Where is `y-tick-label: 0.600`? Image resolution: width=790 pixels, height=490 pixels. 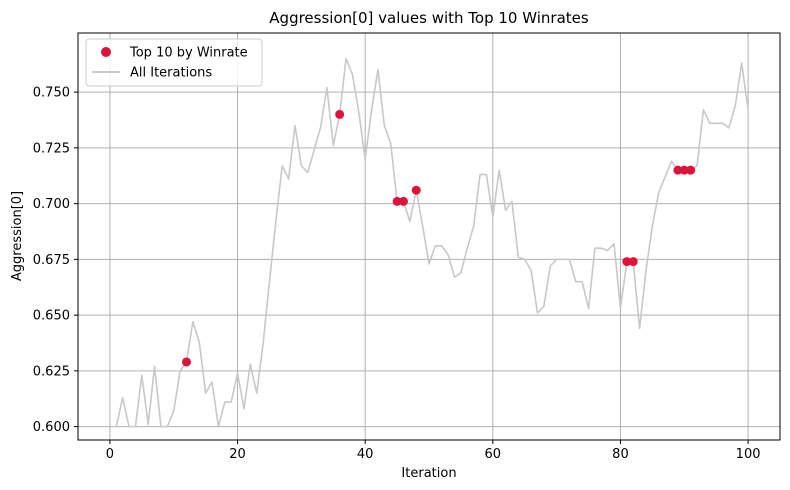 y-tick-label: 0.600 is located at coordinates (51, 427).